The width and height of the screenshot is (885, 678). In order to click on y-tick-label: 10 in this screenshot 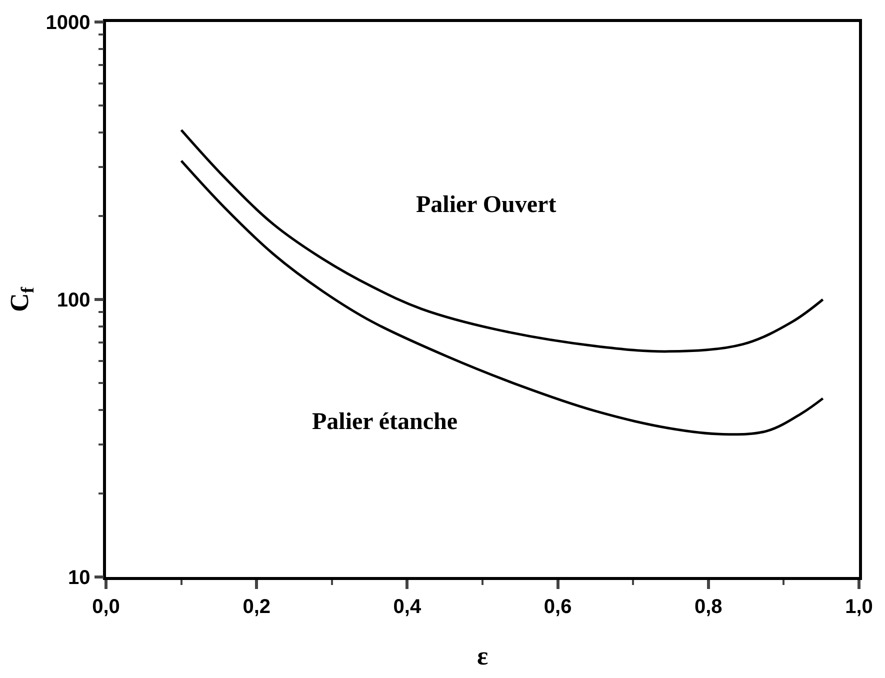, I will do `click(79, 578)`.